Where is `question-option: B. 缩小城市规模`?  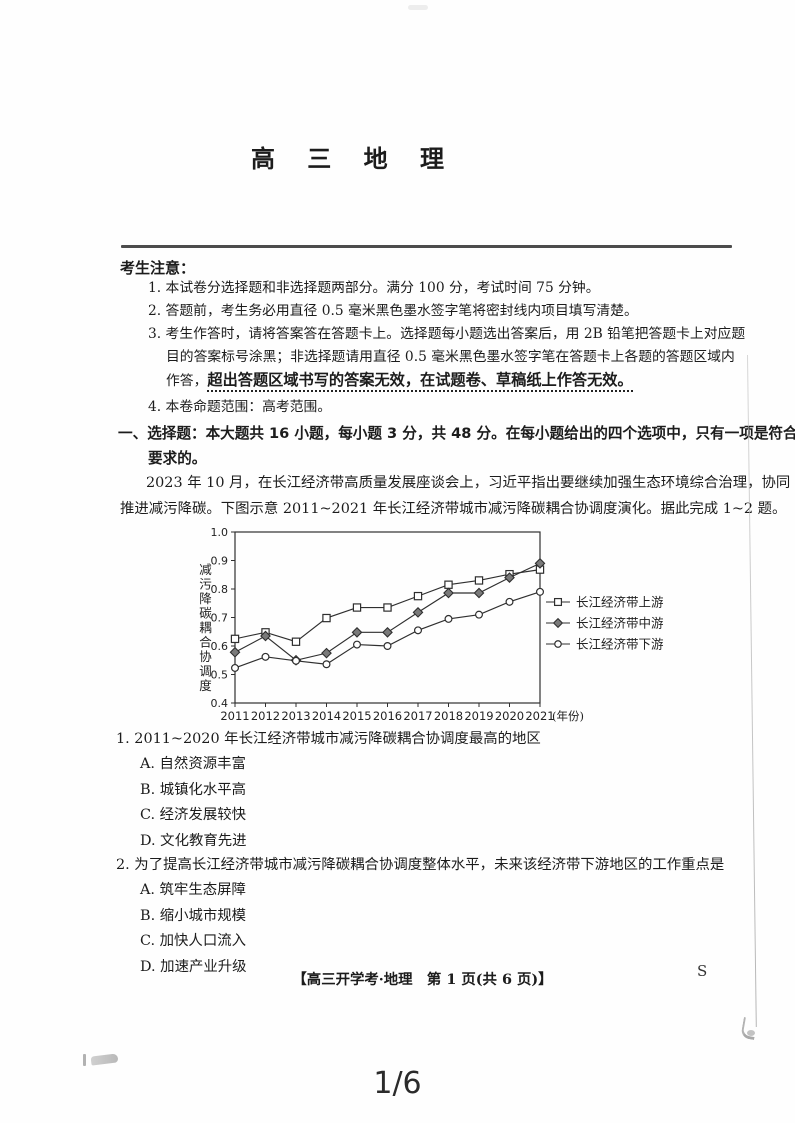
question-option: B. 缩小城市规模 is located at coordinates (193, 915).